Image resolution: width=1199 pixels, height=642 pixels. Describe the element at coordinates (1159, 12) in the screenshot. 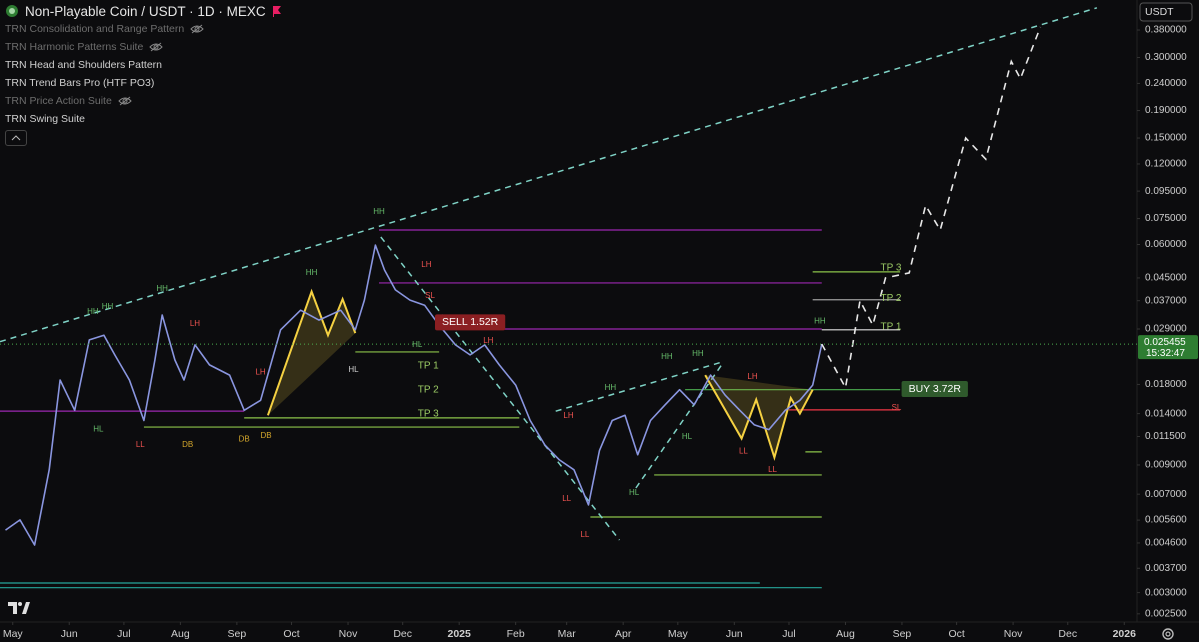

I see `currency-label: USDT` at that location.